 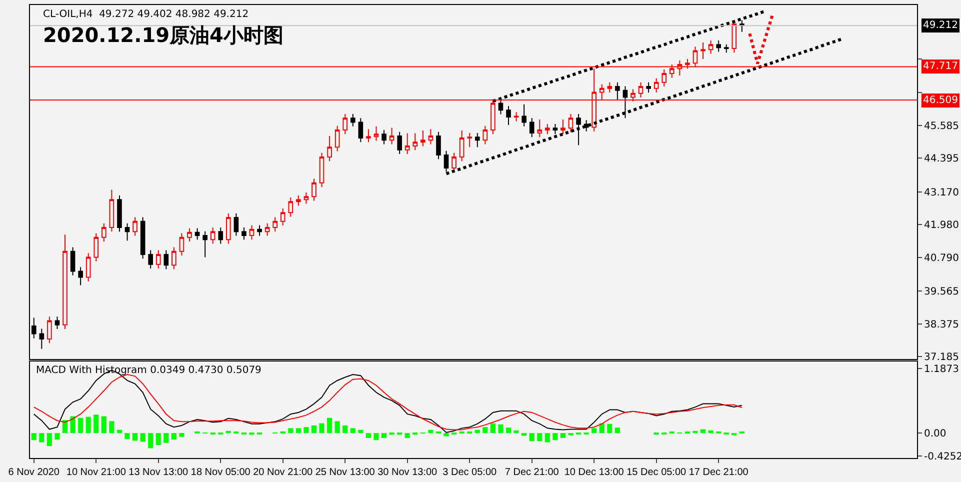 What do you see at coordinates (163, 35) in the screenshot?
I see `text: 2020.12.19原油4小时图` at bounding box center [163, 35].